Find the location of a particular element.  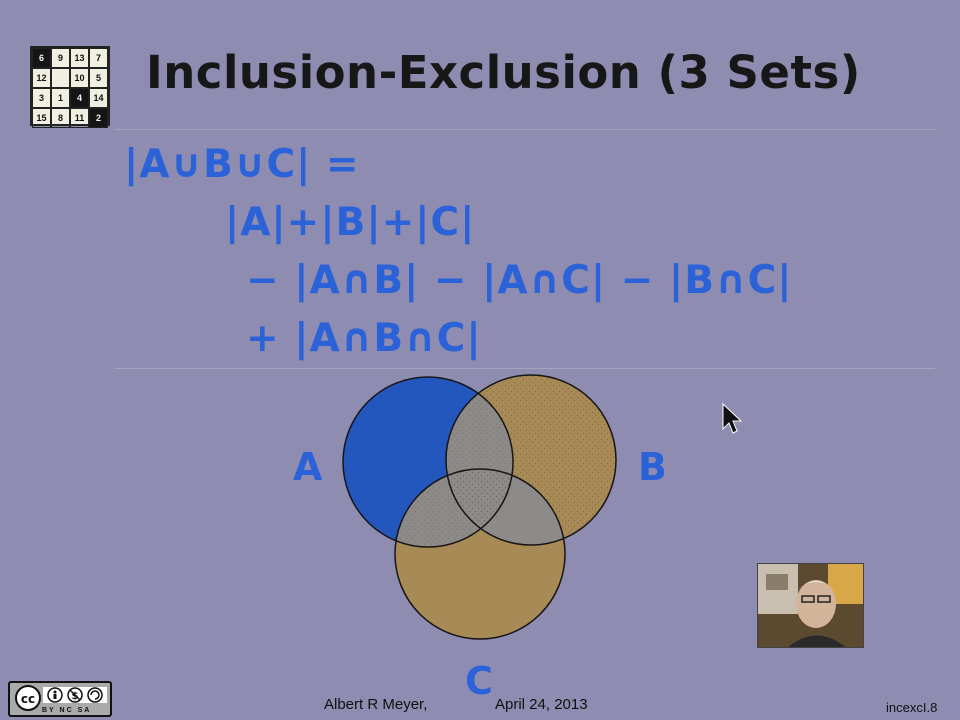

formula-line-1: |A∪B∪C| = is located at coordinates (242, 164).